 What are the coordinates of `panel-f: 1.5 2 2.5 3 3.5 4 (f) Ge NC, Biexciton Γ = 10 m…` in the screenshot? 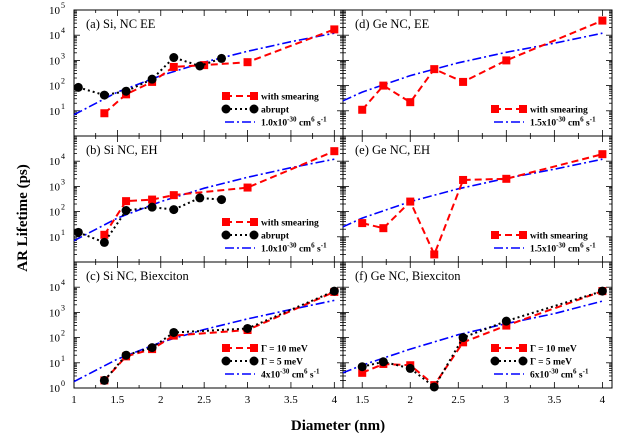 It's located at (477, 333).